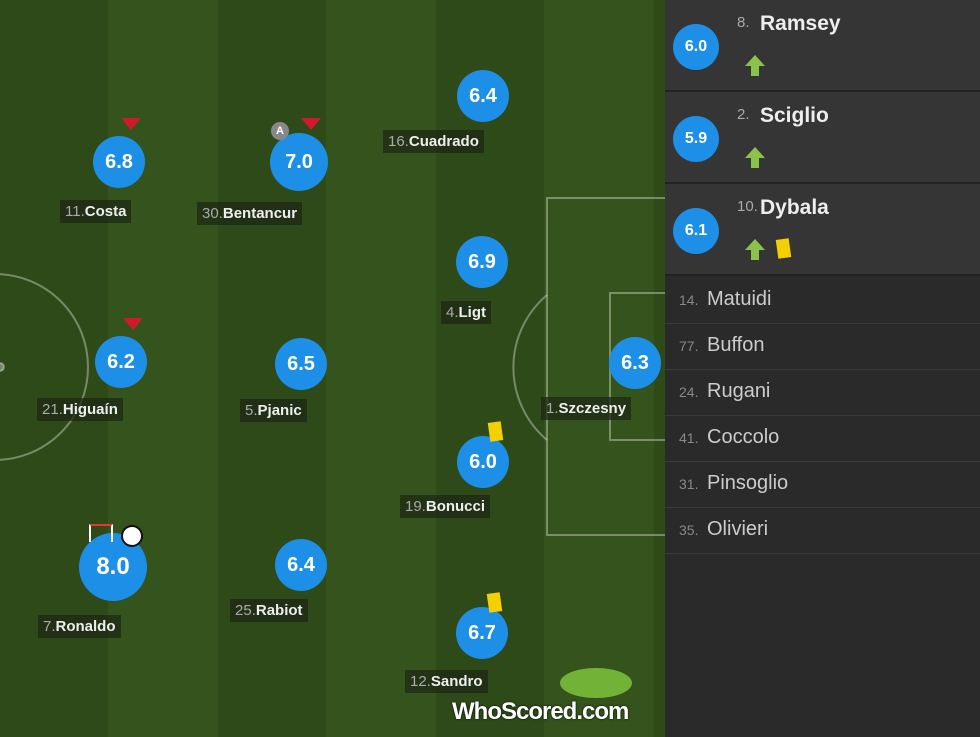  I want to click on player-label: 5.Pjanic, so click(273, 410).